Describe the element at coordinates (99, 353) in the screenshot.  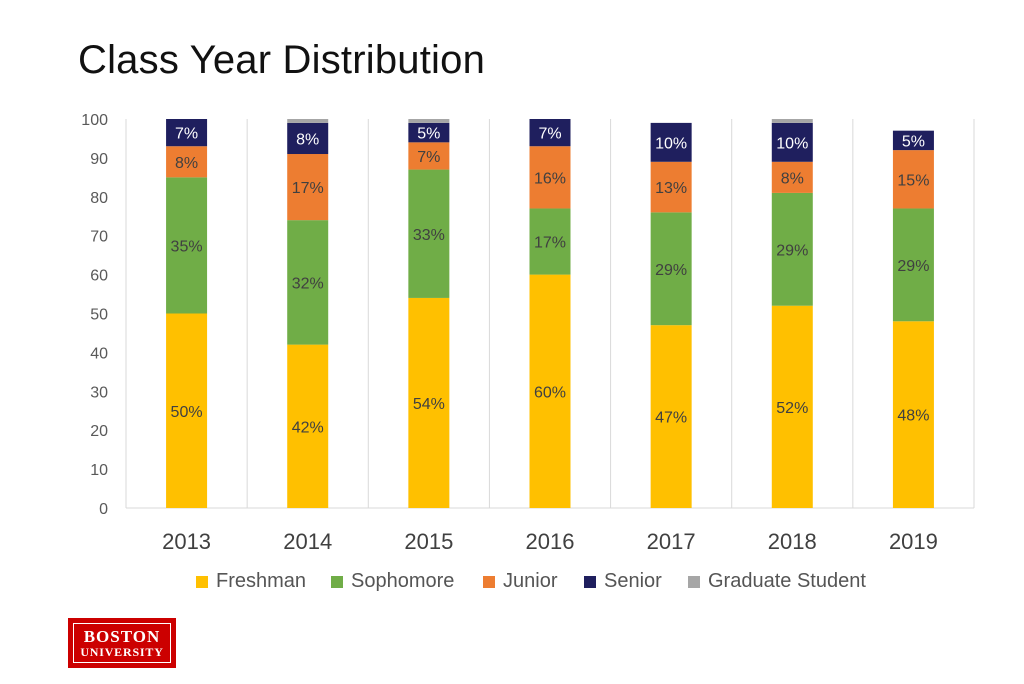
I see `y-tick-label: 40` at that location.